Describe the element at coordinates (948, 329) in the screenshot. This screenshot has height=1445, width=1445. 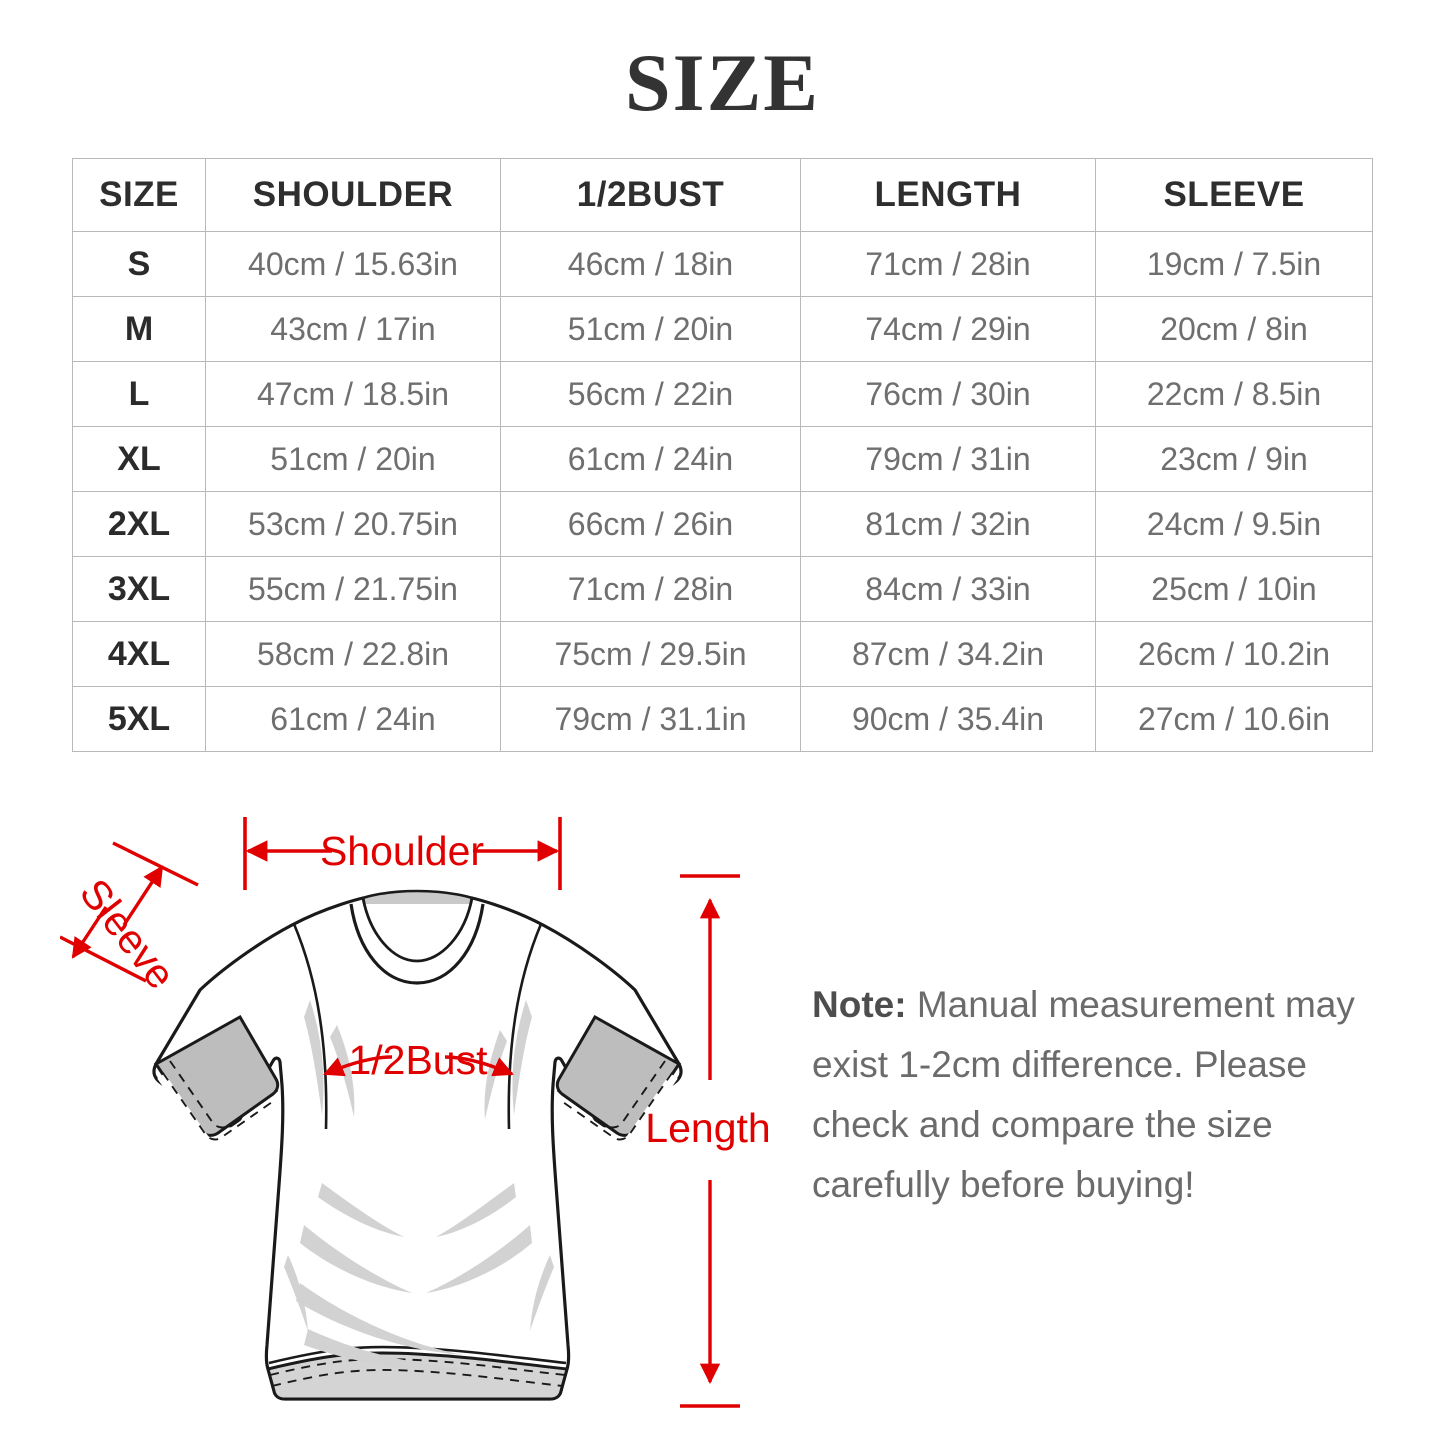
I see `cell-length: 74cm / 29in` at that location.